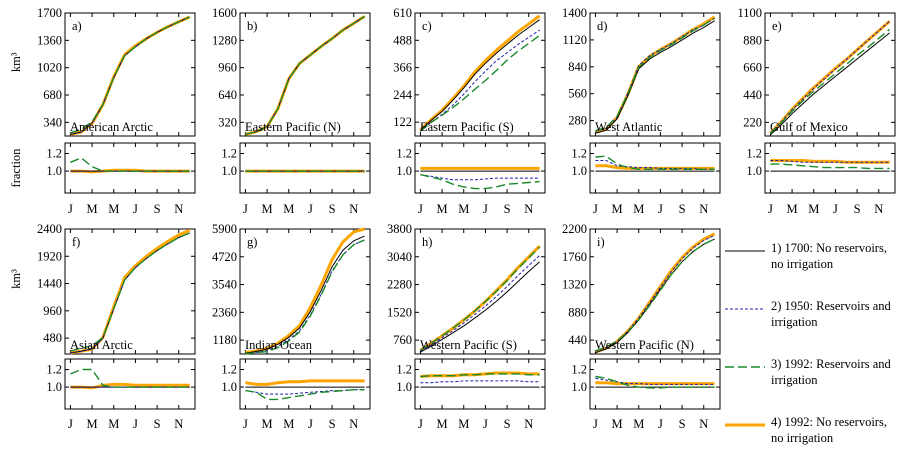 The width and height of the screenshot is (897, 472). I want to click on panel-h-bottom-axes, so click(480, 384).